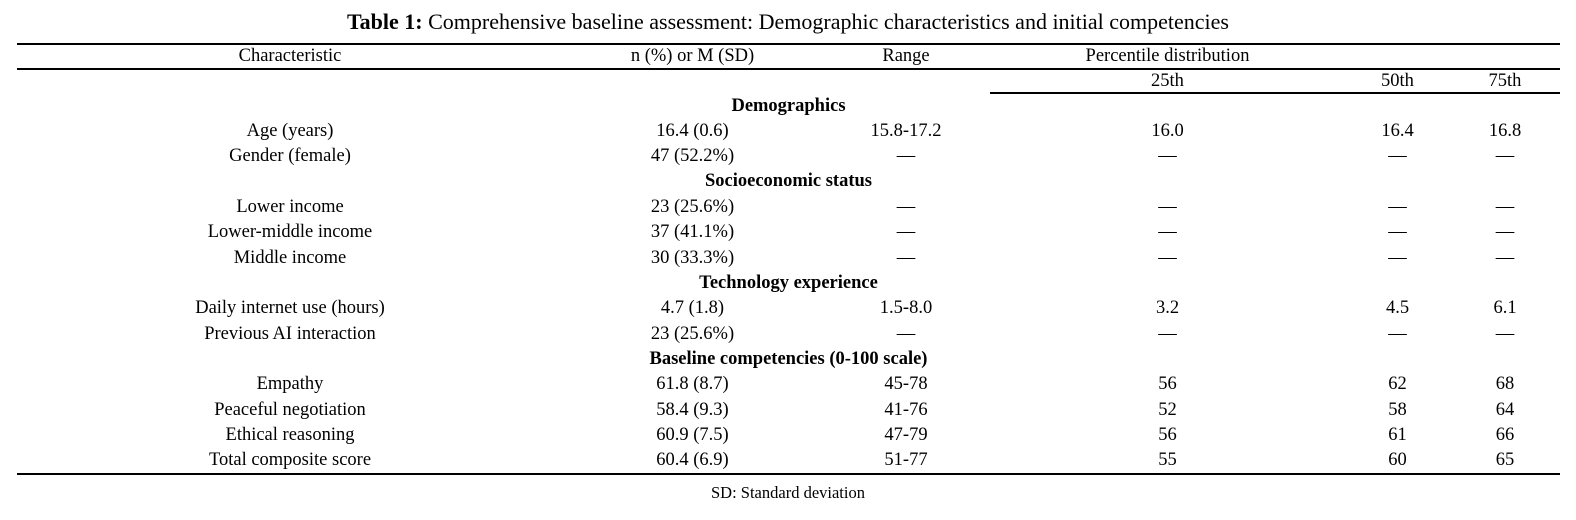  Describe the element at coordinates (788, 232) in the screenshot. I see `table-row: Lower-middle income 37 (41.1%) — — — —` at that location.